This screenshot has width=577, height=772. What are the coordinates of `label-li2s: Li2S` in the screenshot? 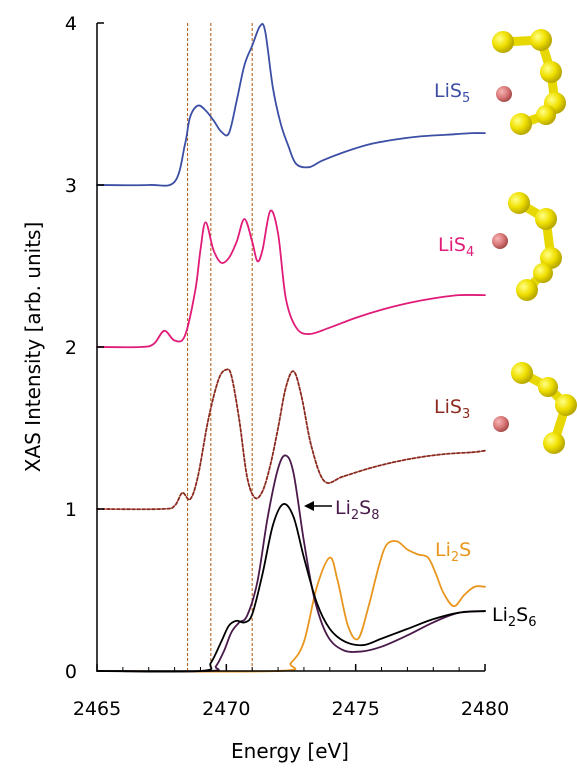 It's located at (453, 552).